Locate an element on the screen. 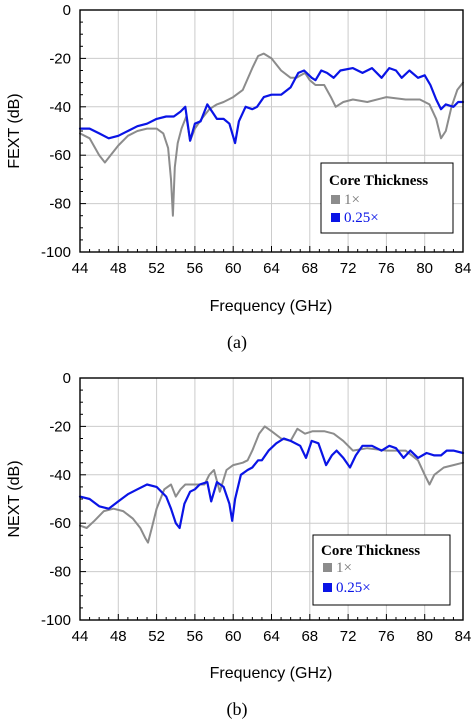 This screenshot has height=723, width=474. x-axis-title-a: Frequency (GHz) is located at coordinates (271, 306).